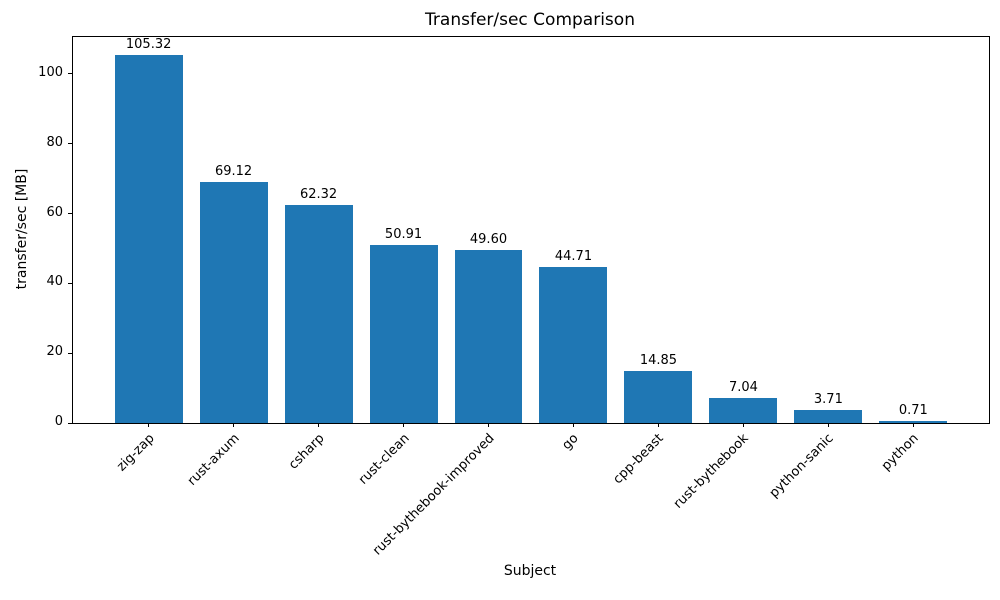  What do you see at coordinates (743, 410) in the screenshot?
I see `bar-rust-bythebook` at bounding box center [743, 410].